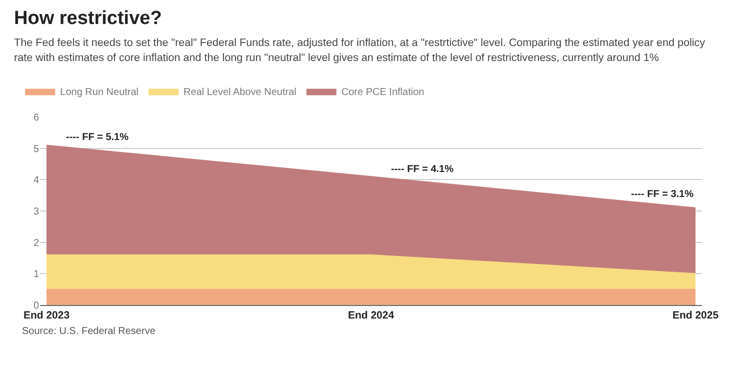 This screenshot has width=738, height=382. Describe the element at coordinates (382, 92) in the screenshot. I see `legend-label: Core PCE Inflation` at that location.